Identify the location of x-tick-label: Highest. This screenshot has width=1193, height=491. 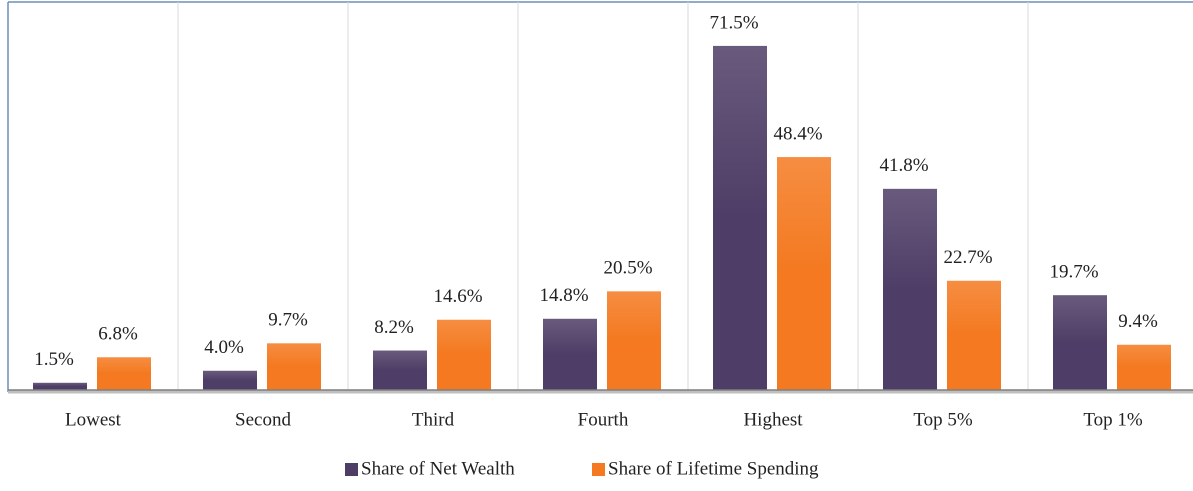
(773, 419).